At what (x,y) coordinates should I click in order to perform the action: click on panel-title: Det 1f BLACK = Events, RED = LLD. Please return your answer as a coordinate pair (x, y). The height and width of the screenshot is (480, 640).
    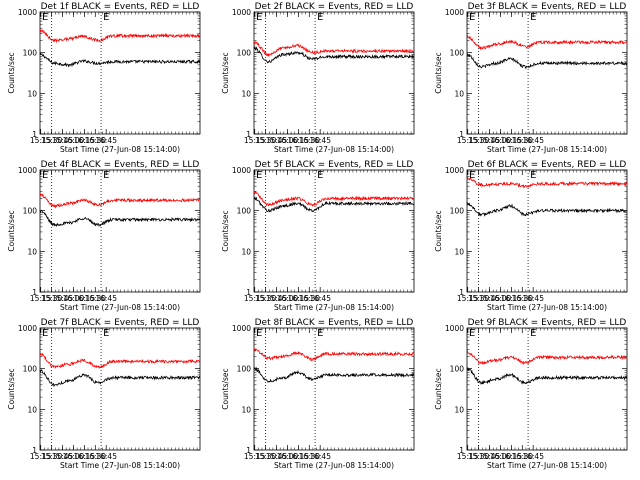
    Looking at the image, I should click on (120, 7).